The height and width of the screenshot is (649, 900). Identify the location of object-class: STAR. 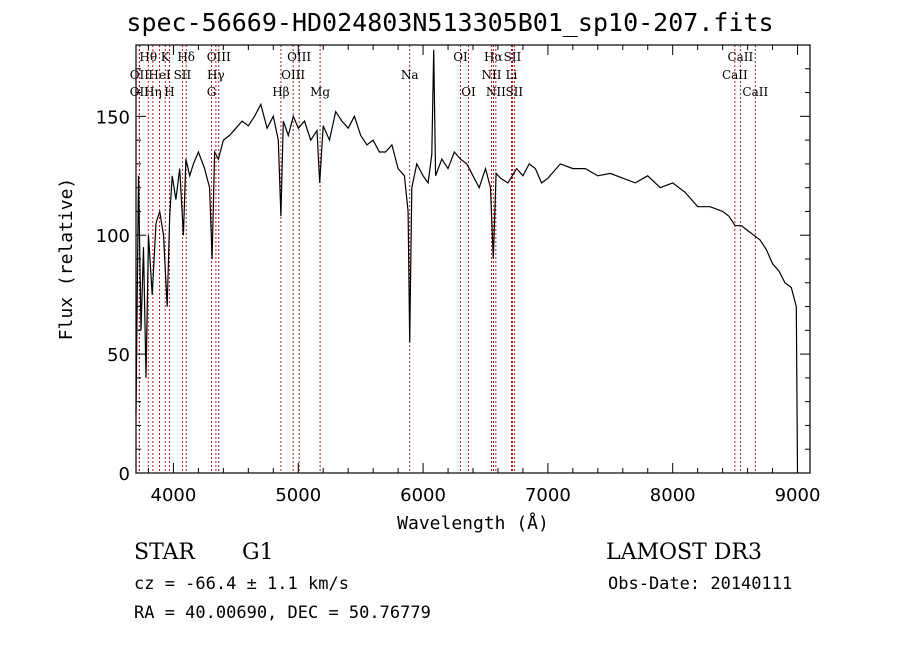
(164, 552).